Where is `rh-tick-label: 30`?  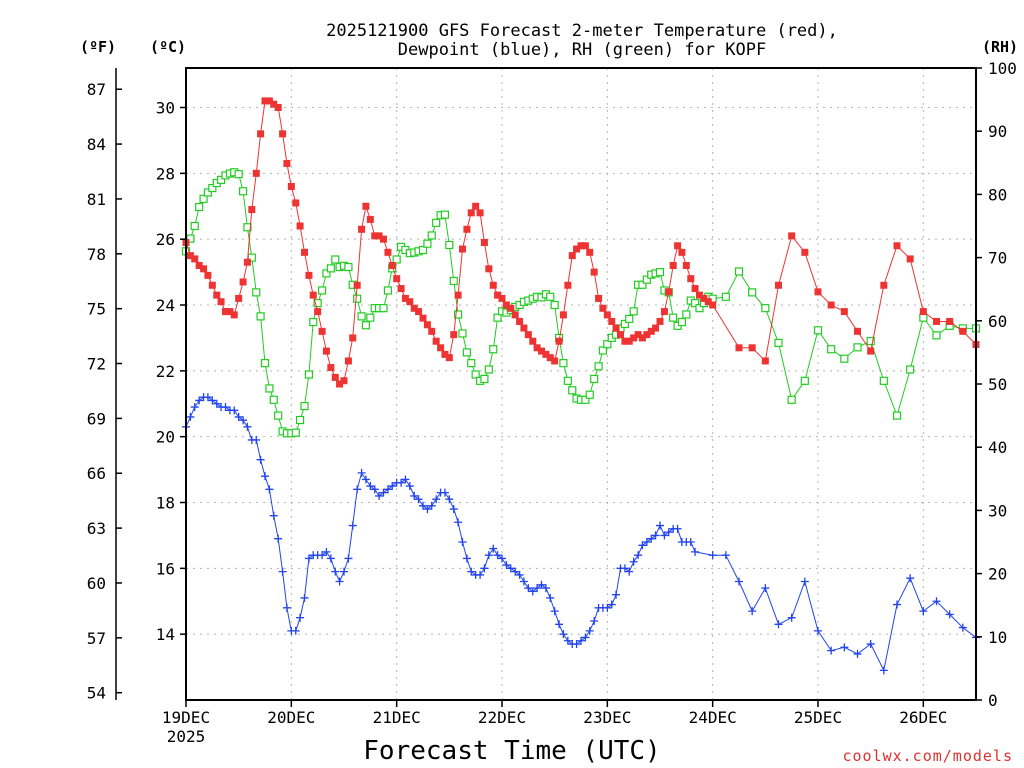
rh-tick-label: 30 is located at coordinates (997, 510).